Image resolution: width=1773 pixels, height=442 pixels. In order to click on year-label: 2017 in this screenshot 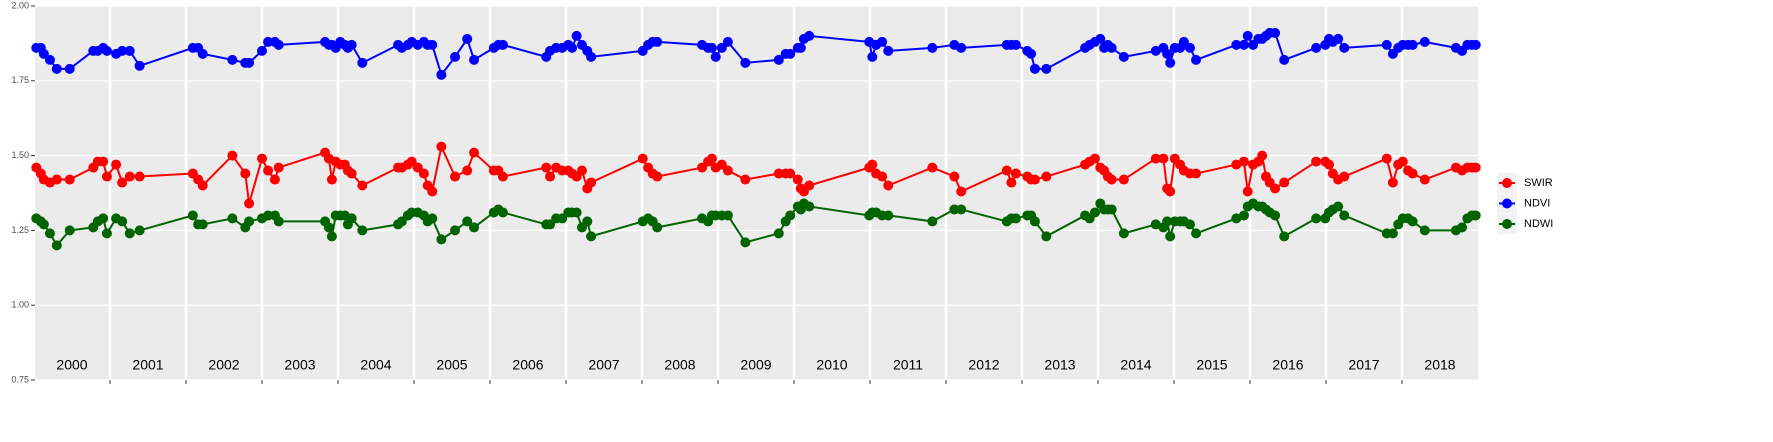, I will do `click(1363, 365)`.